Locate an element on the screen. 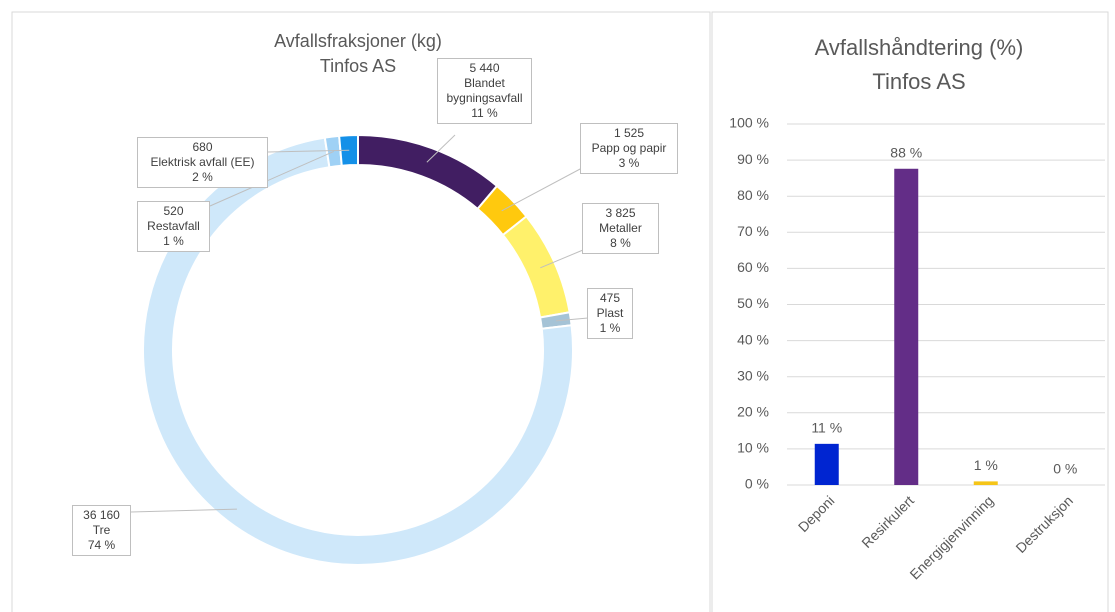  y-tick-label: 0 % is located at coordinates (757, 484).